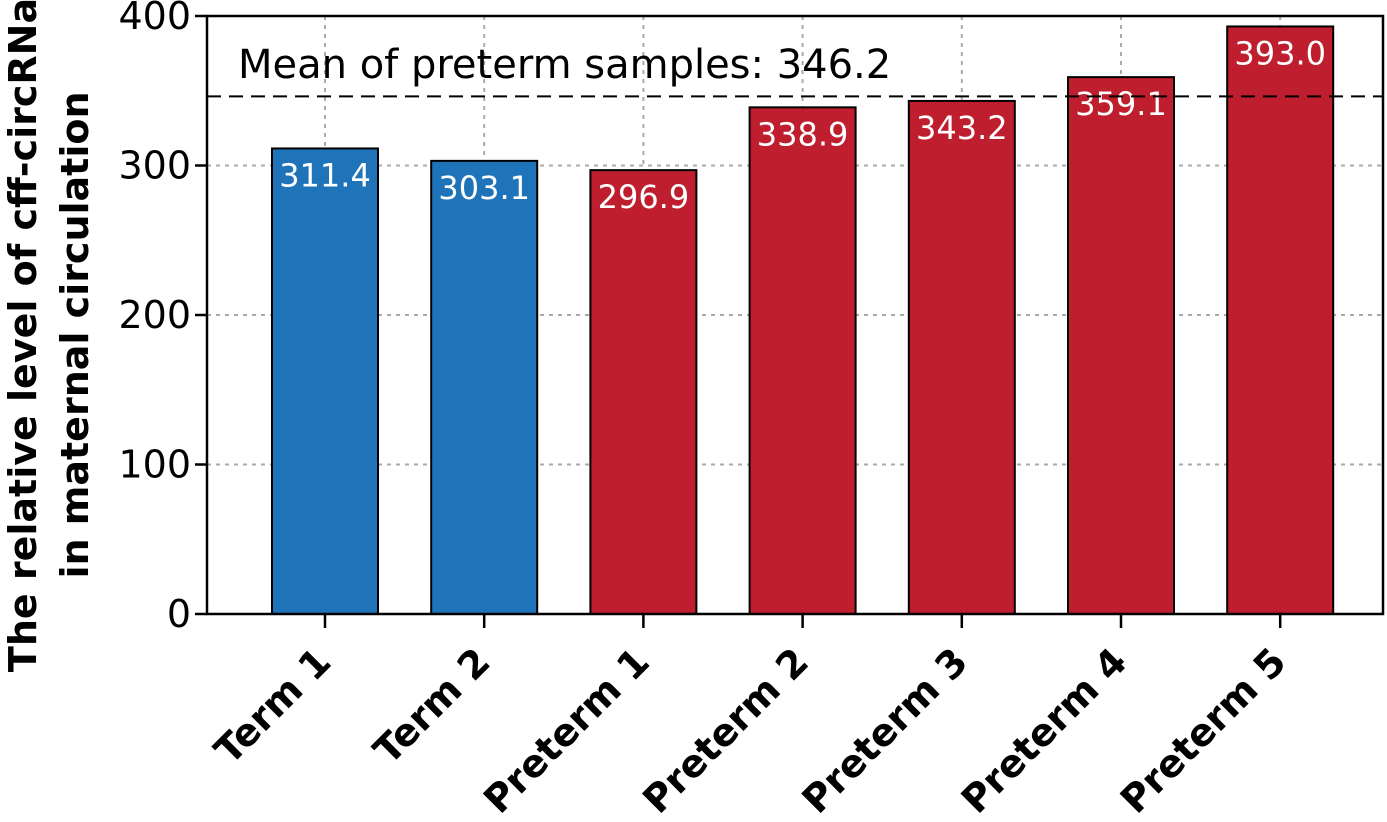 The image size is (1387, 822). What do you see at coordinates (1203, 730) in the screenshot?
I see `x-tick-label: Preterm 5` at bounding box center [1203, 730].